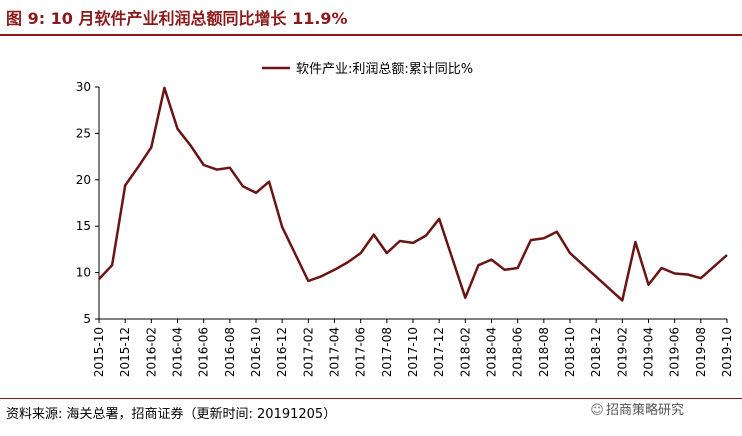 The width and height of the screenshot is (742, 436). Describe the element at coordinates (371, 398) in the screenshot. I see `footer-divider` at that location.